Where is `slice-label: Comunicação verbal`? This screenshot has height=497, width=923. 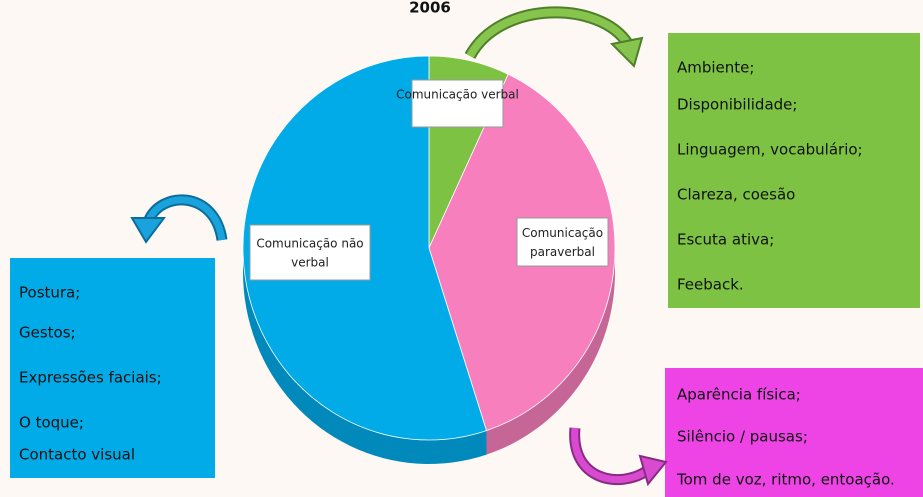
slice-label: Comunicação verbal is located at coordinates (457, 94).